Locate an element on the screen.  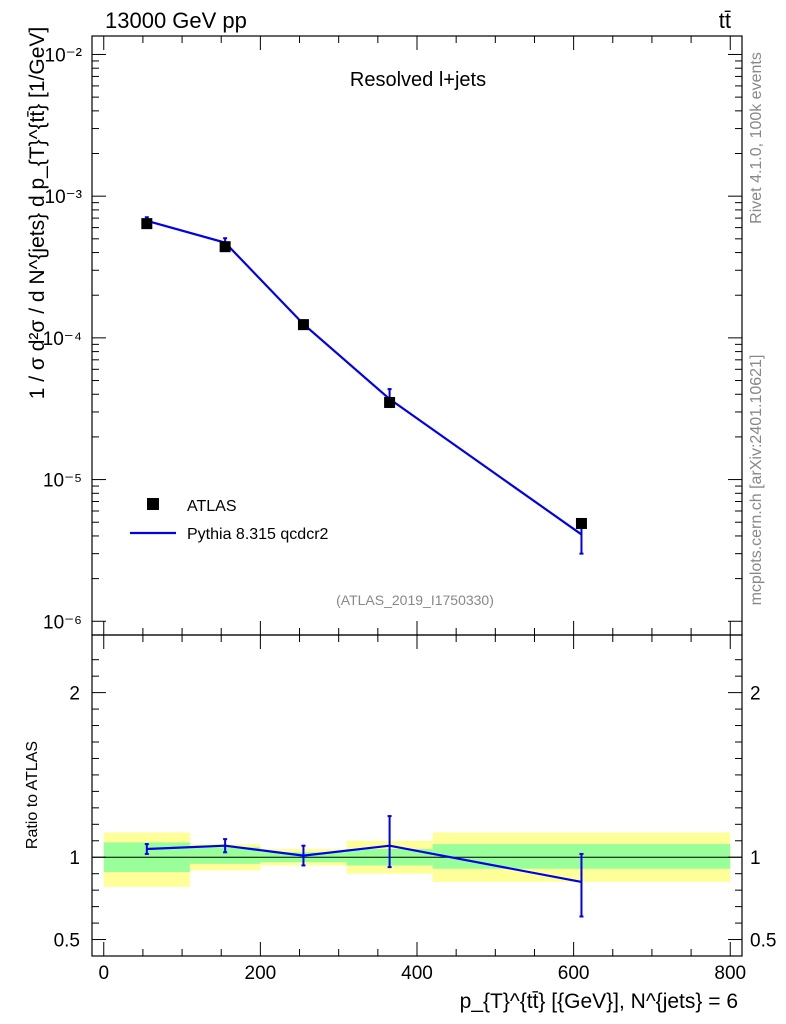
x-tick-label: 800 is located at coordinates (730, 973).